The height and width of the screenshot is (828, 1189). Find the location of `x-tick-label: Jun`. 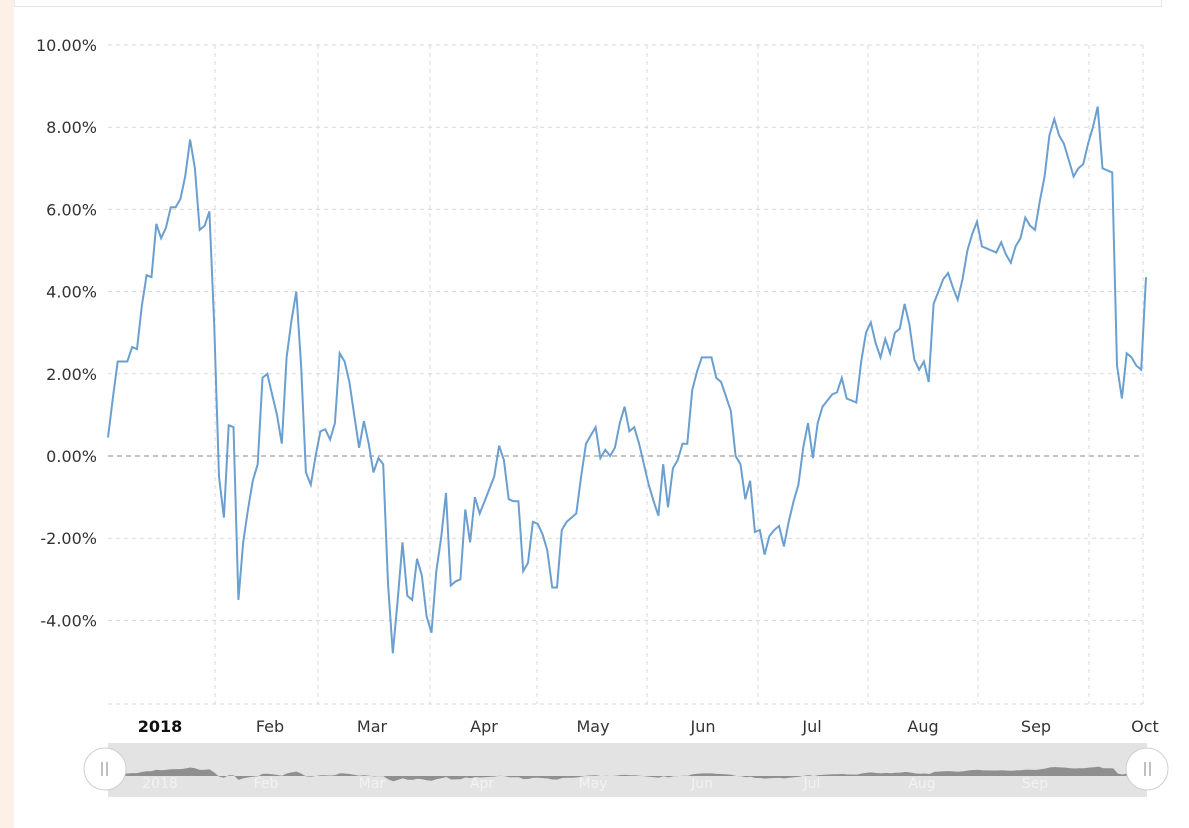

x-tick-label: Jun is located at coordinates (703, 726).